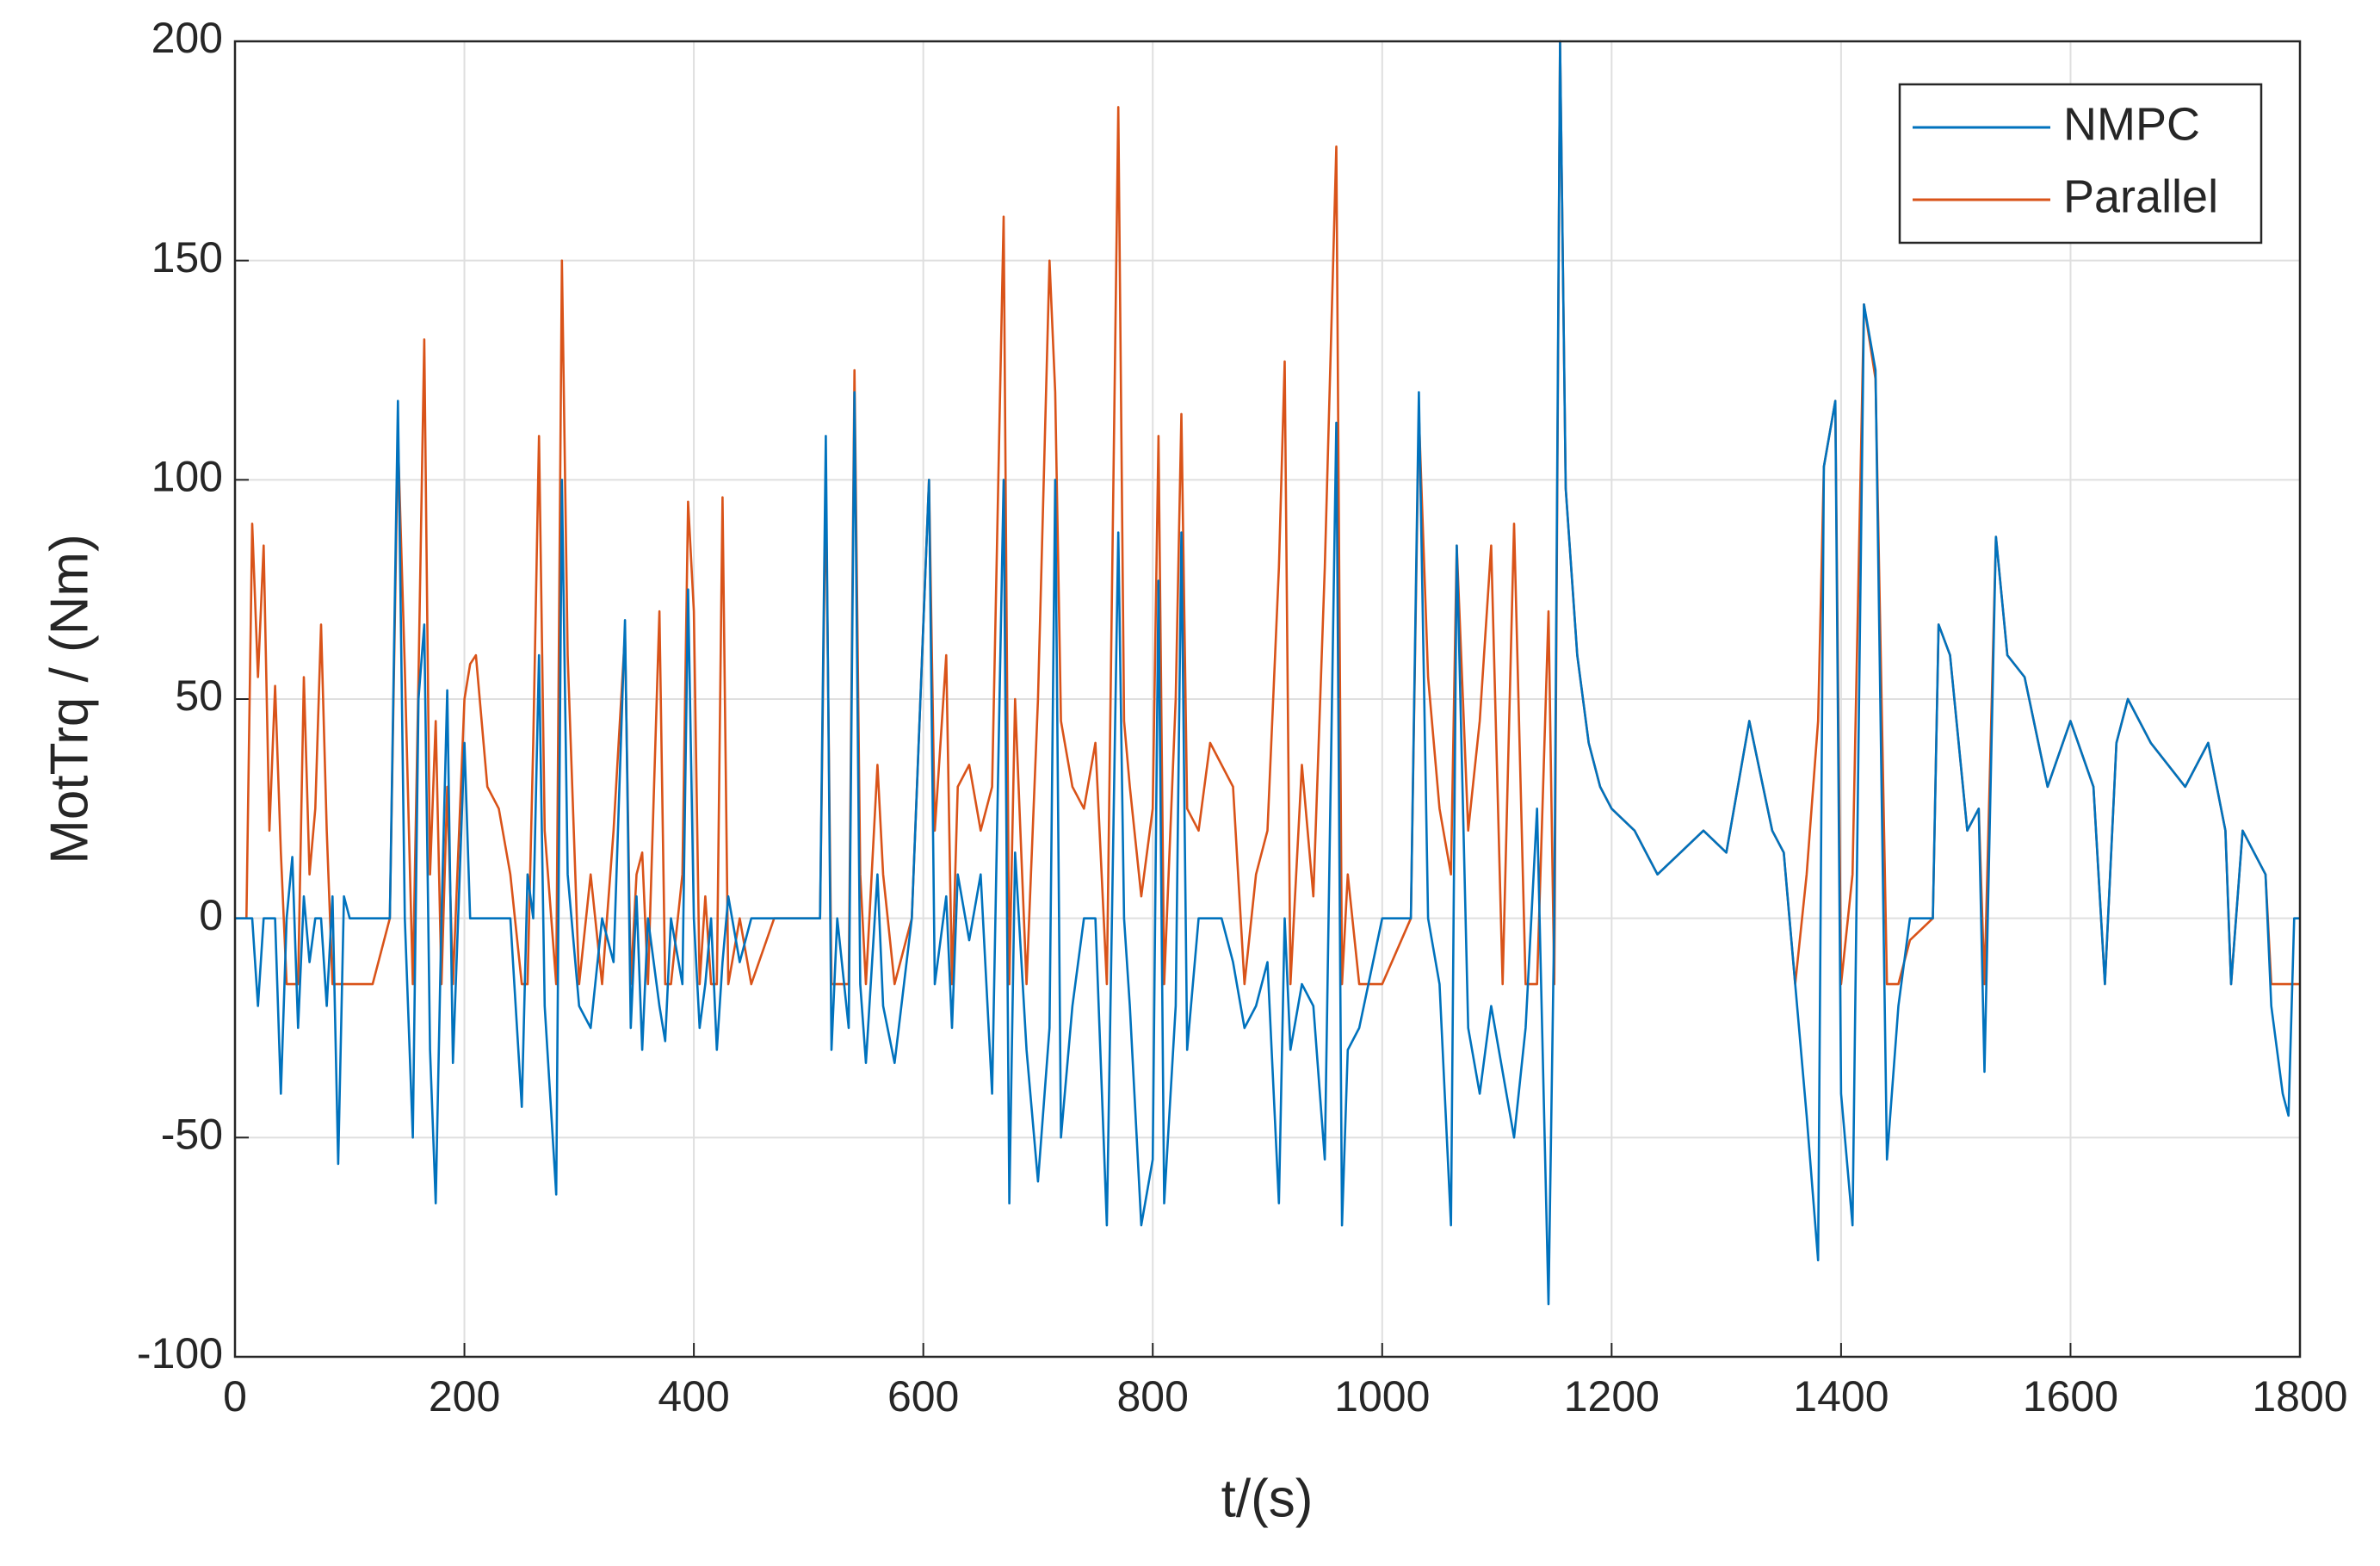 This screenshot has height=1566, width=2380. I want to click on y-axis-label: MotTrq / (Nm), so click(70, 698).